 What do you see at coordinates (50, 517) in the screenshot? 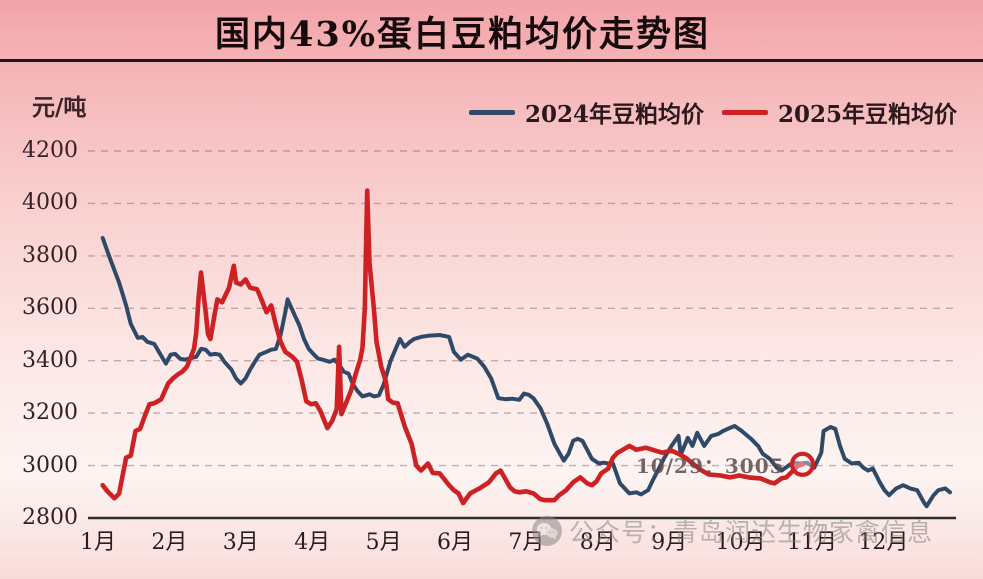
I see `y-tick-label: 2800` at bounding box center [50, 517].